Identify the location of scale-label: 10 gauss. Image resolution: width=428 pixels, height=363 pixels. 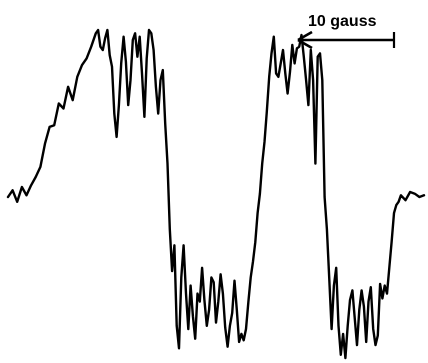
(342, 21).